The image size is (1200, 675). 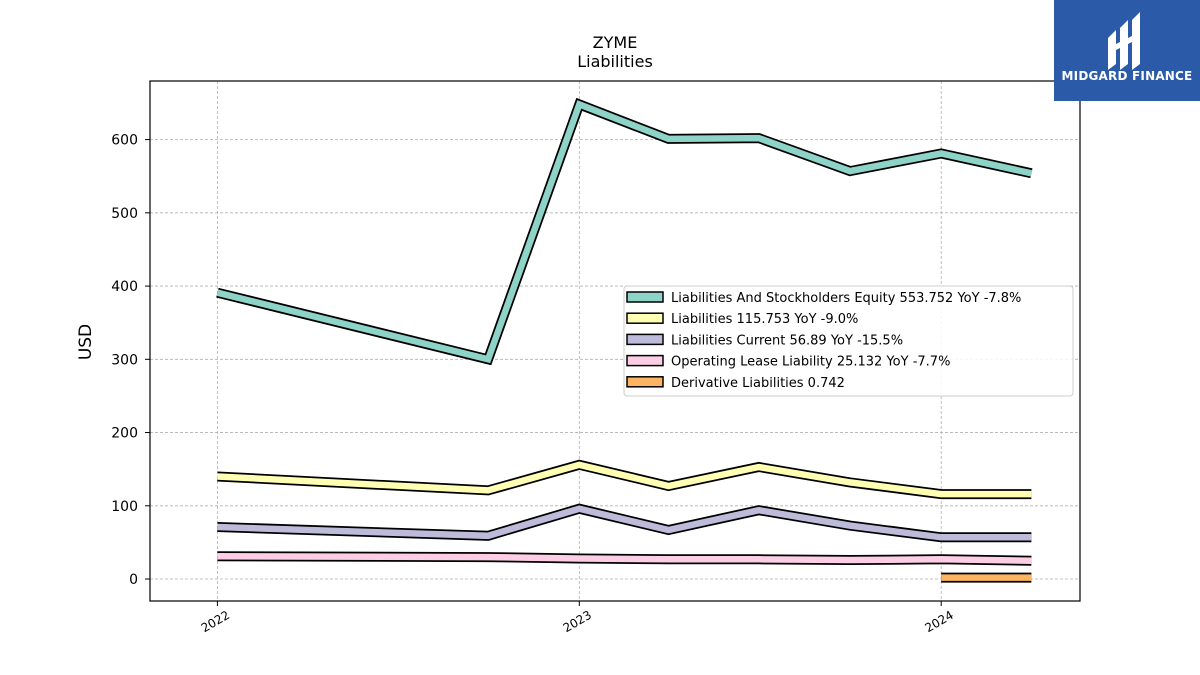 I want to click on series-liabilities, so click(x=624, y=479).